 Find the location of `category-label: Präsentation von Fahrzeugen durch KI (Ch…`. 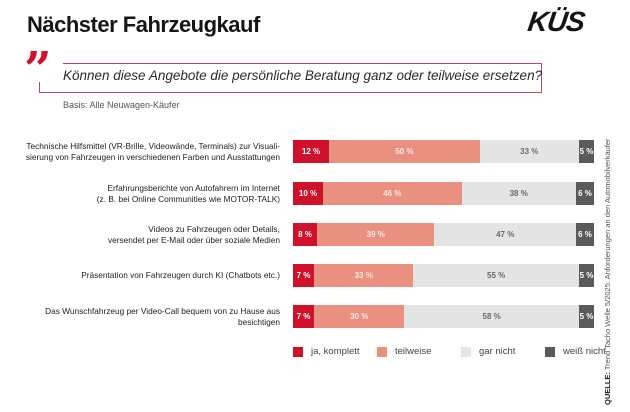

category-label: Präsentation von Fahrzeugen durch KI (Ch… is located at coordinates (180, 275).